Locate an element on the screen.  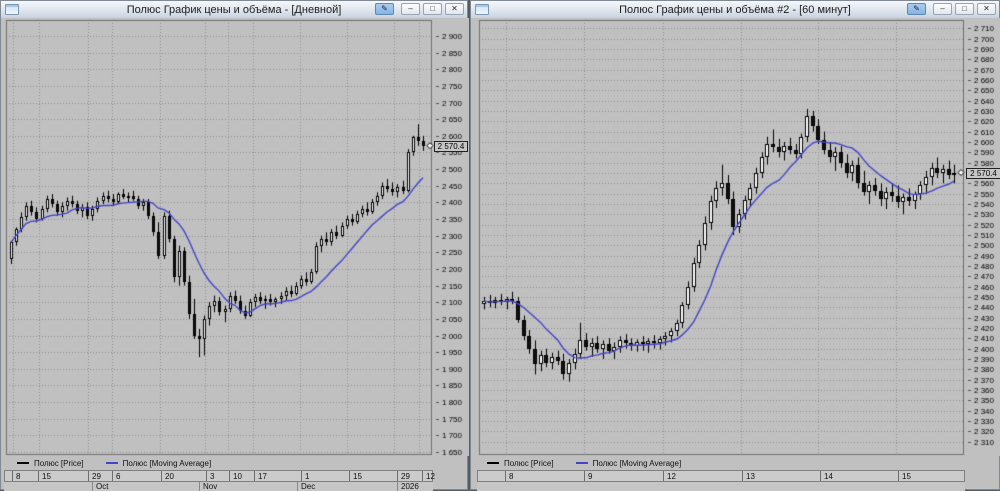
x-tick-label: 13 is located at coordinates (750, 476).